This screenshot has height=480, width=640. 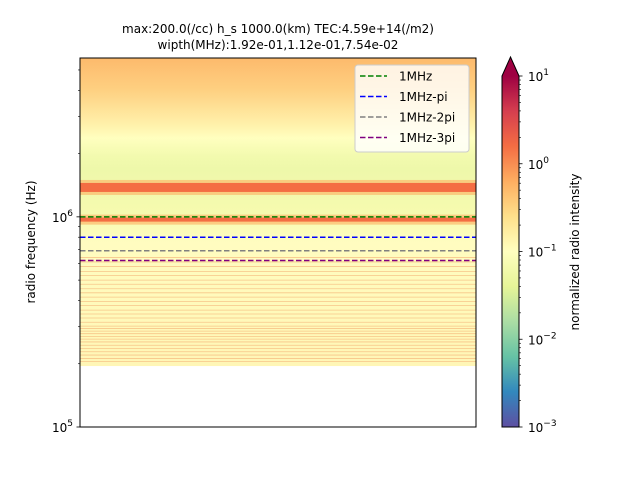 What do you see at coordinates (278, 45) in the screenshot?
I see `title-line-2: wipth(MHz):1.92e-01,1.12e-01,7.54e-02` at bounding box center [278, 45].